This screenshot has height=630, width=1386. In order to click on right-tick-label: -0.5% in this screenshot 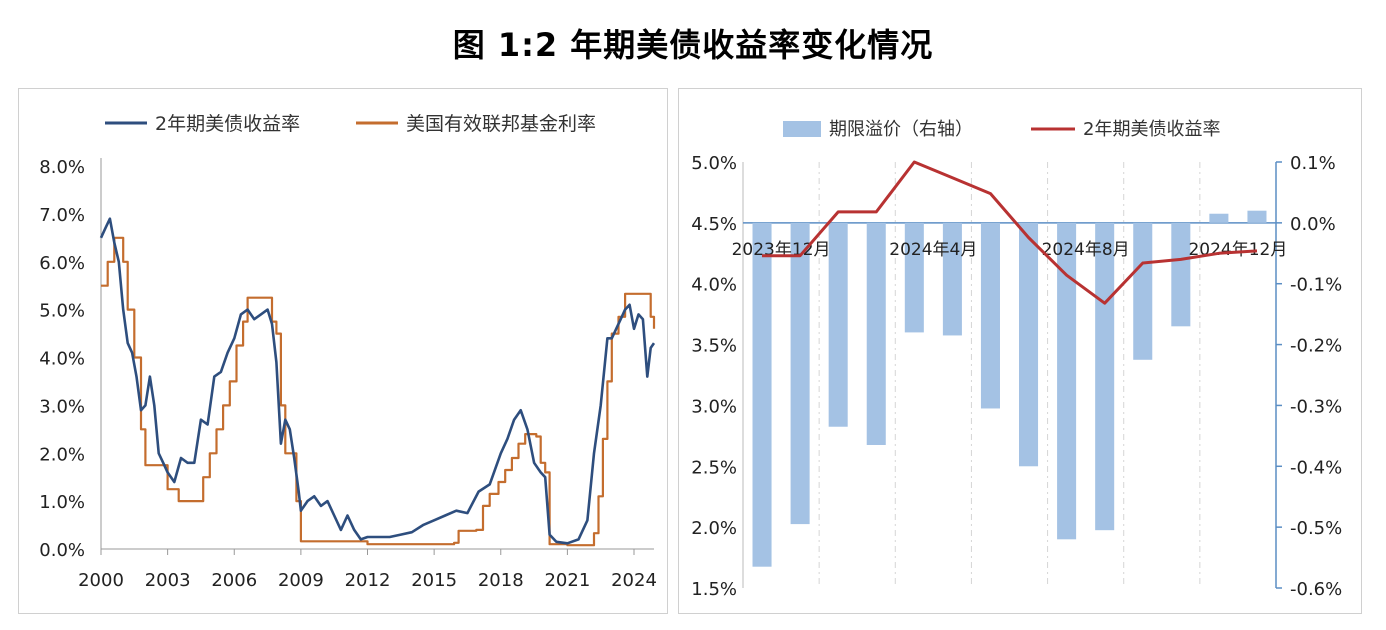, I will do `click(1316, 528)`.